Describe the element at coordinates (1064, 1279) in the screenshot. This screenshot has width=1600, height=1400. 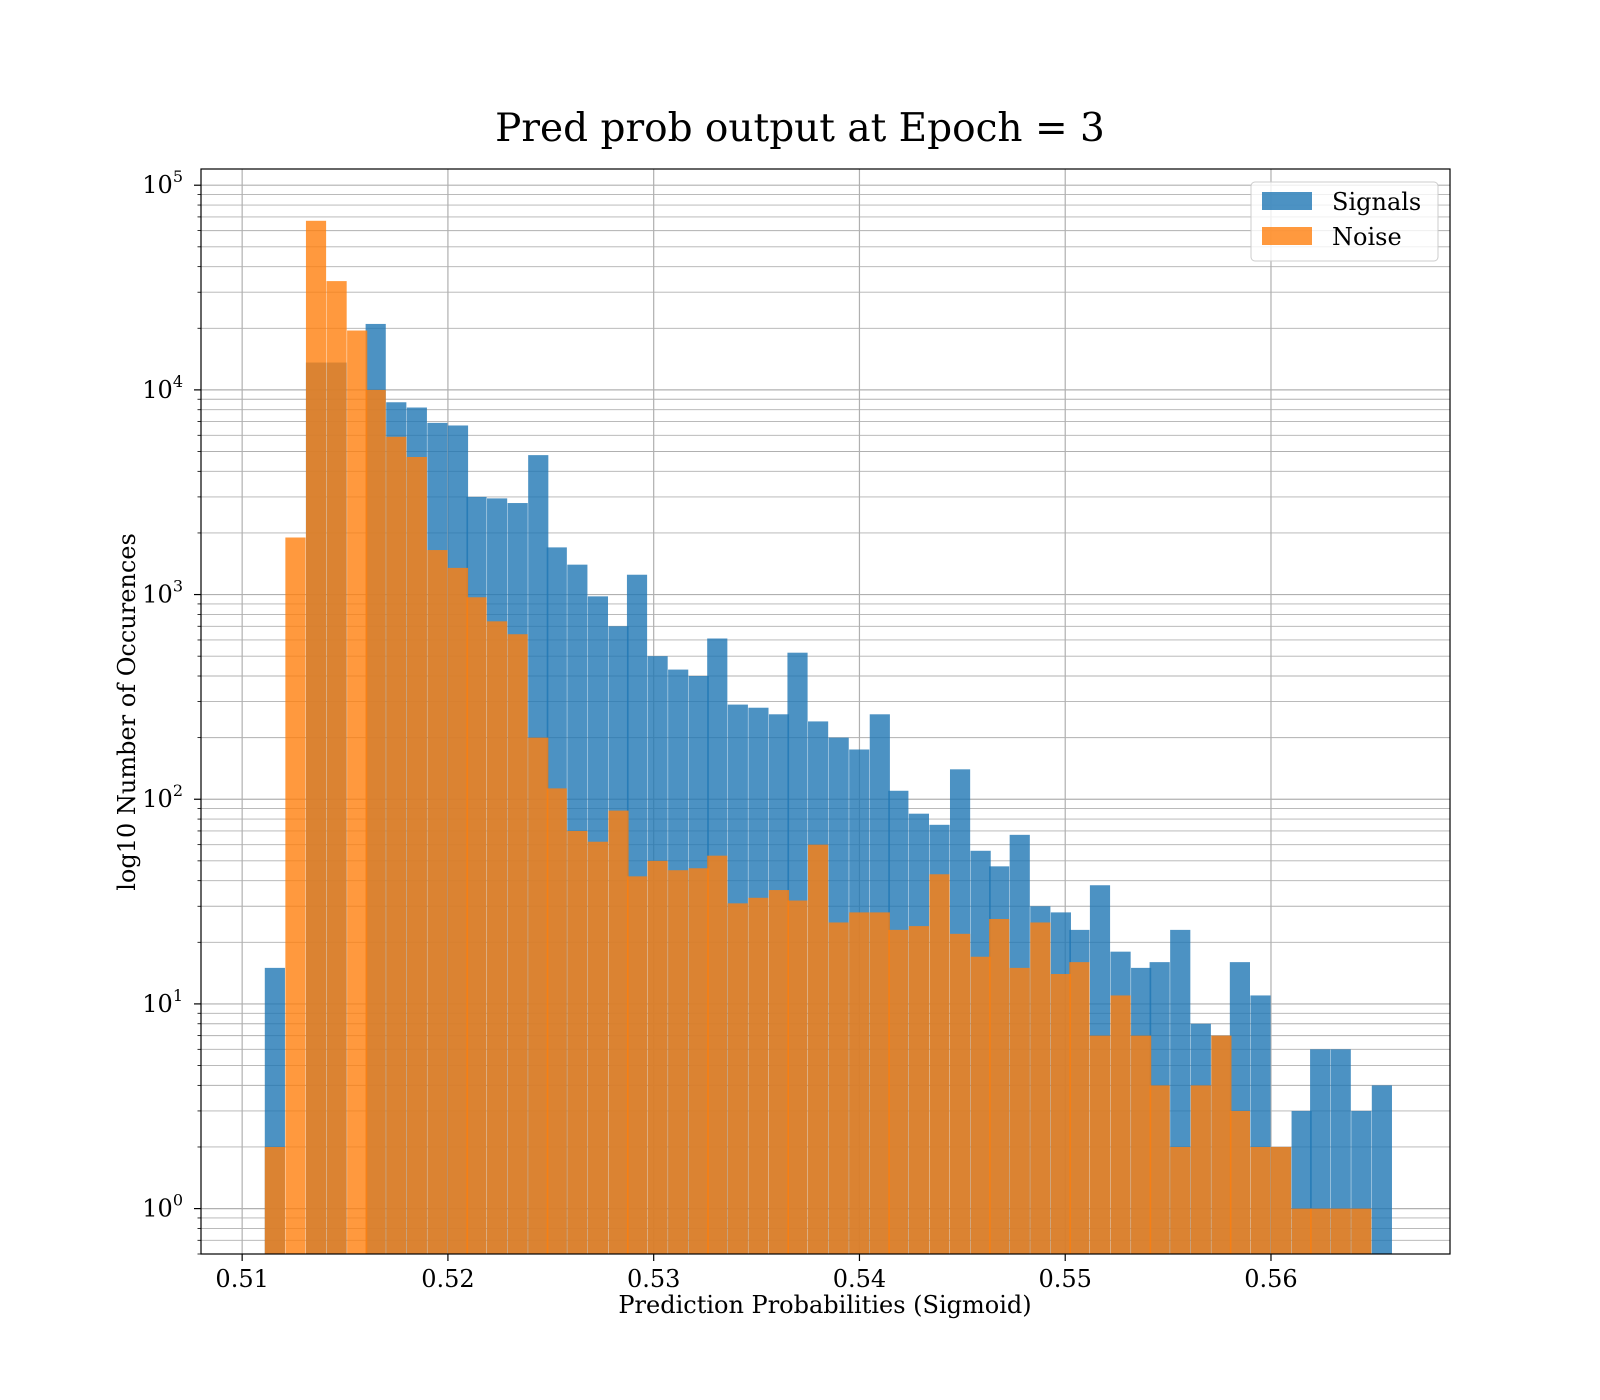
I see `x-tick-label: 0.55` at that location.